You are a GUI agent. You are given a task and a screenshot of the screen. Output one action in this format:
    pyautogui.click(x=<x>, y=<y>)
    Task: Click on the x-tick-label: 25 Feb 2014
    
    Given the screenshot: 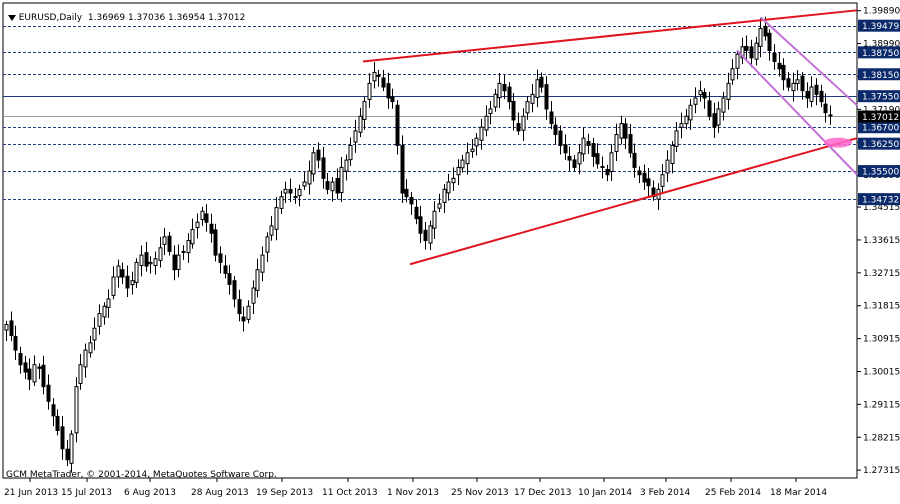 What is the action you would take?
    pyautogui.click(x=733, y=493)
    